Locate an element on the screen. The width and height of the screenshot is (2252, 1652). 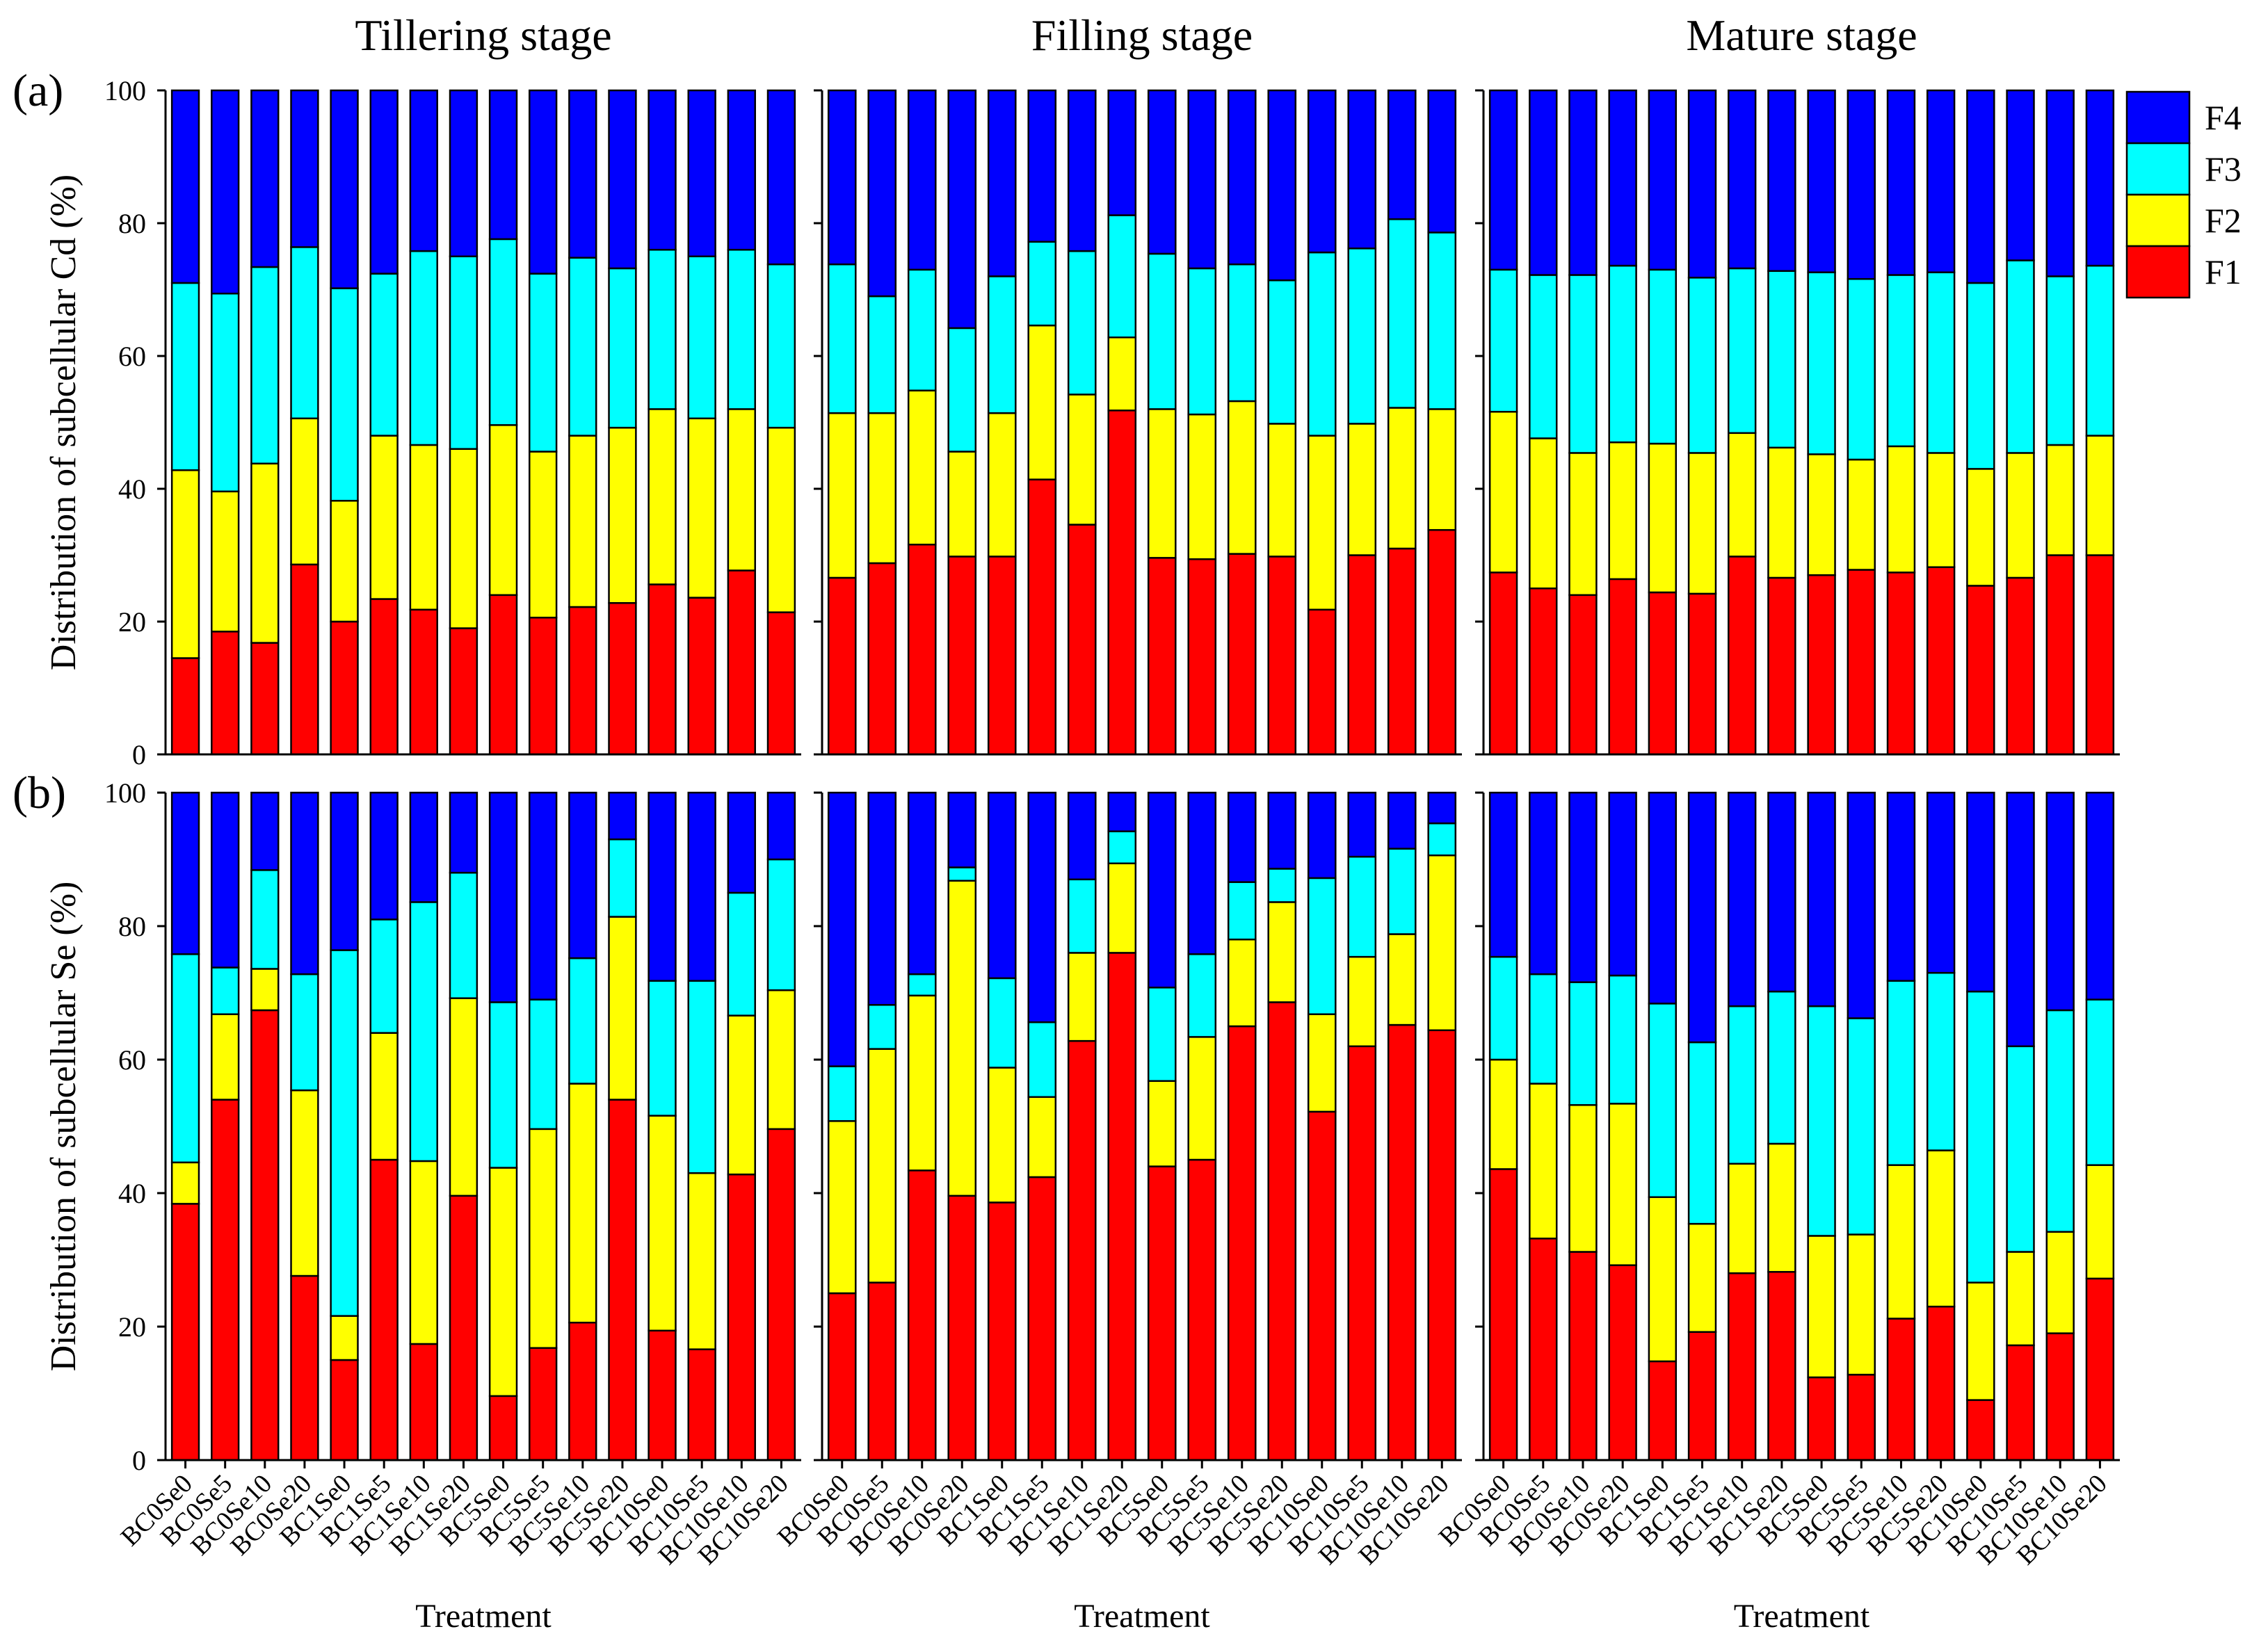
y-tick-label: 40 is located at coordinates (132, 1193).